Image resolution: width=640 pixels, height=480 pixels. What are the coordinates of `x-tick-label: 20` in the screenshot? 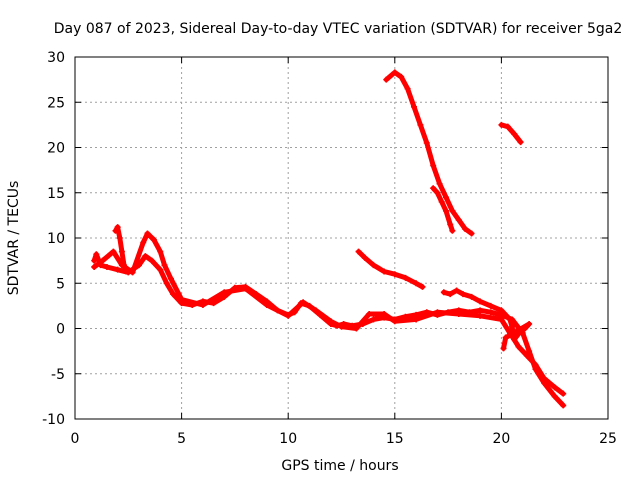 It's located at (501, 439).